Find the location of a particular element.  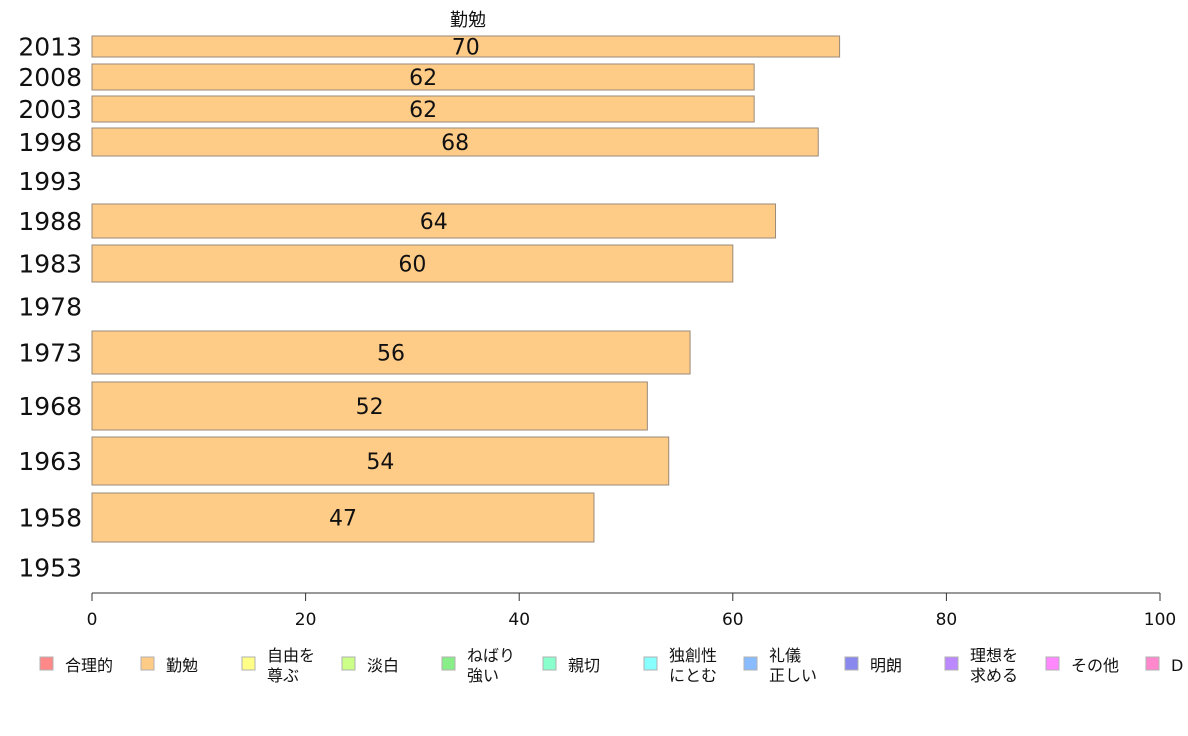

x-tick-label: 100 is located at coordinates (1160, 620).